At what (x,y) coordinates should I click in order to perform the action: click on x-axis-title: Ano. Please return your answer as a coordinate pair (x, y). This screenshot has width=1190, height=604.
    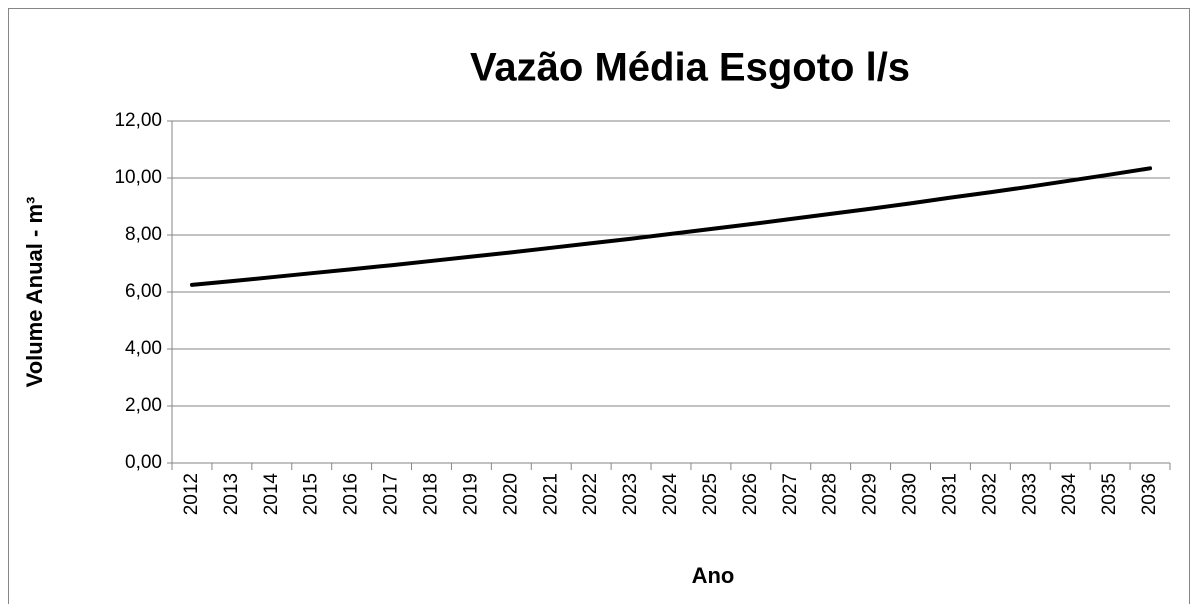
    Looking at the image, I should click on (713, 575).